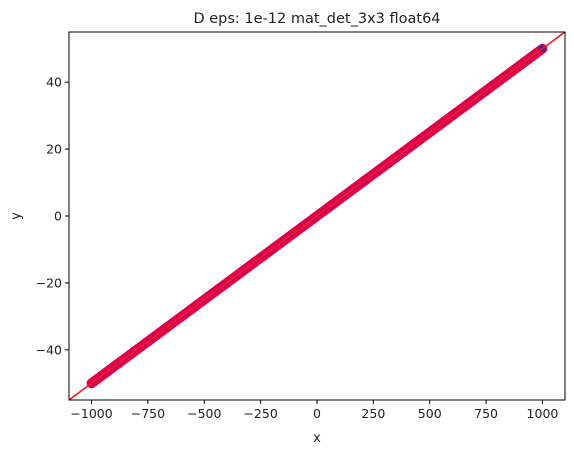  I want to click on x-tick-label: −500, so click(204, 413).